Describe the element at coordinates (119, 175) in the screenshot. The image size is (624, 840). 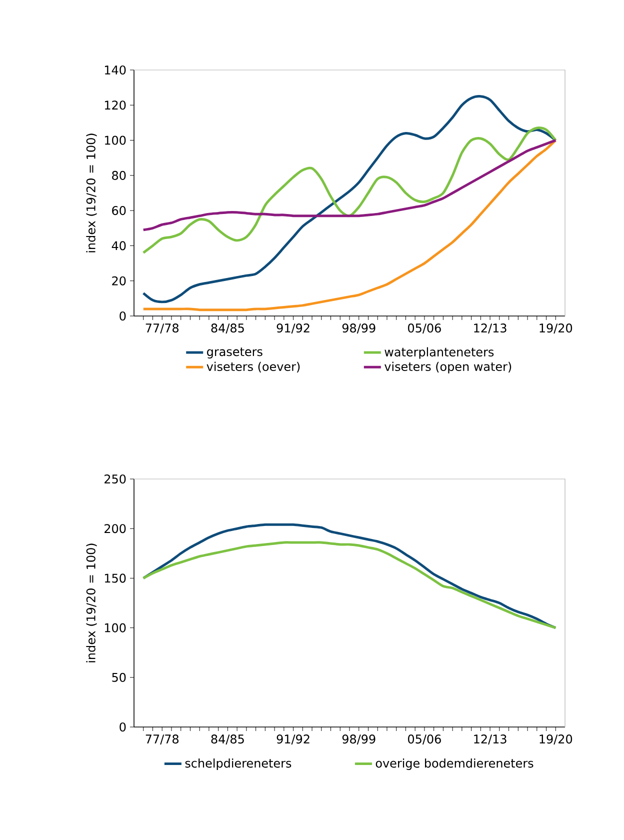
I see `y-tick-label: 80` at that location.